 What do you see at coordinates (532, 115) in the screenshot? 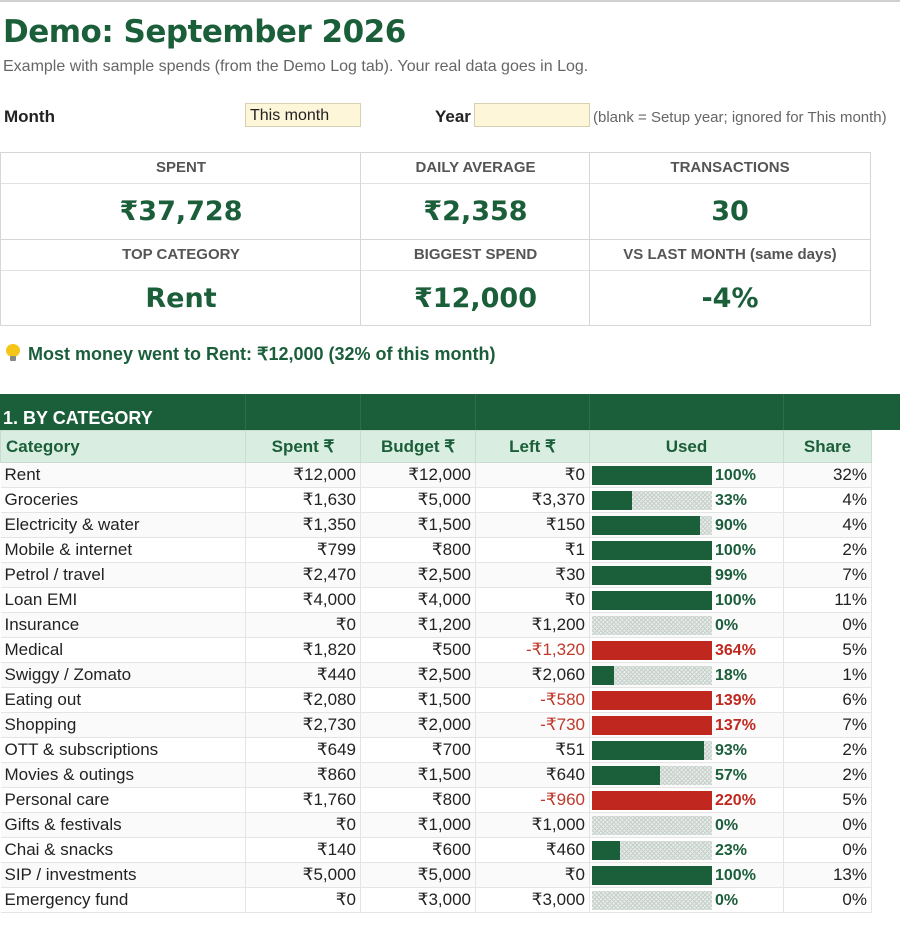
I see `year-input` at bounding box center [532, 115].